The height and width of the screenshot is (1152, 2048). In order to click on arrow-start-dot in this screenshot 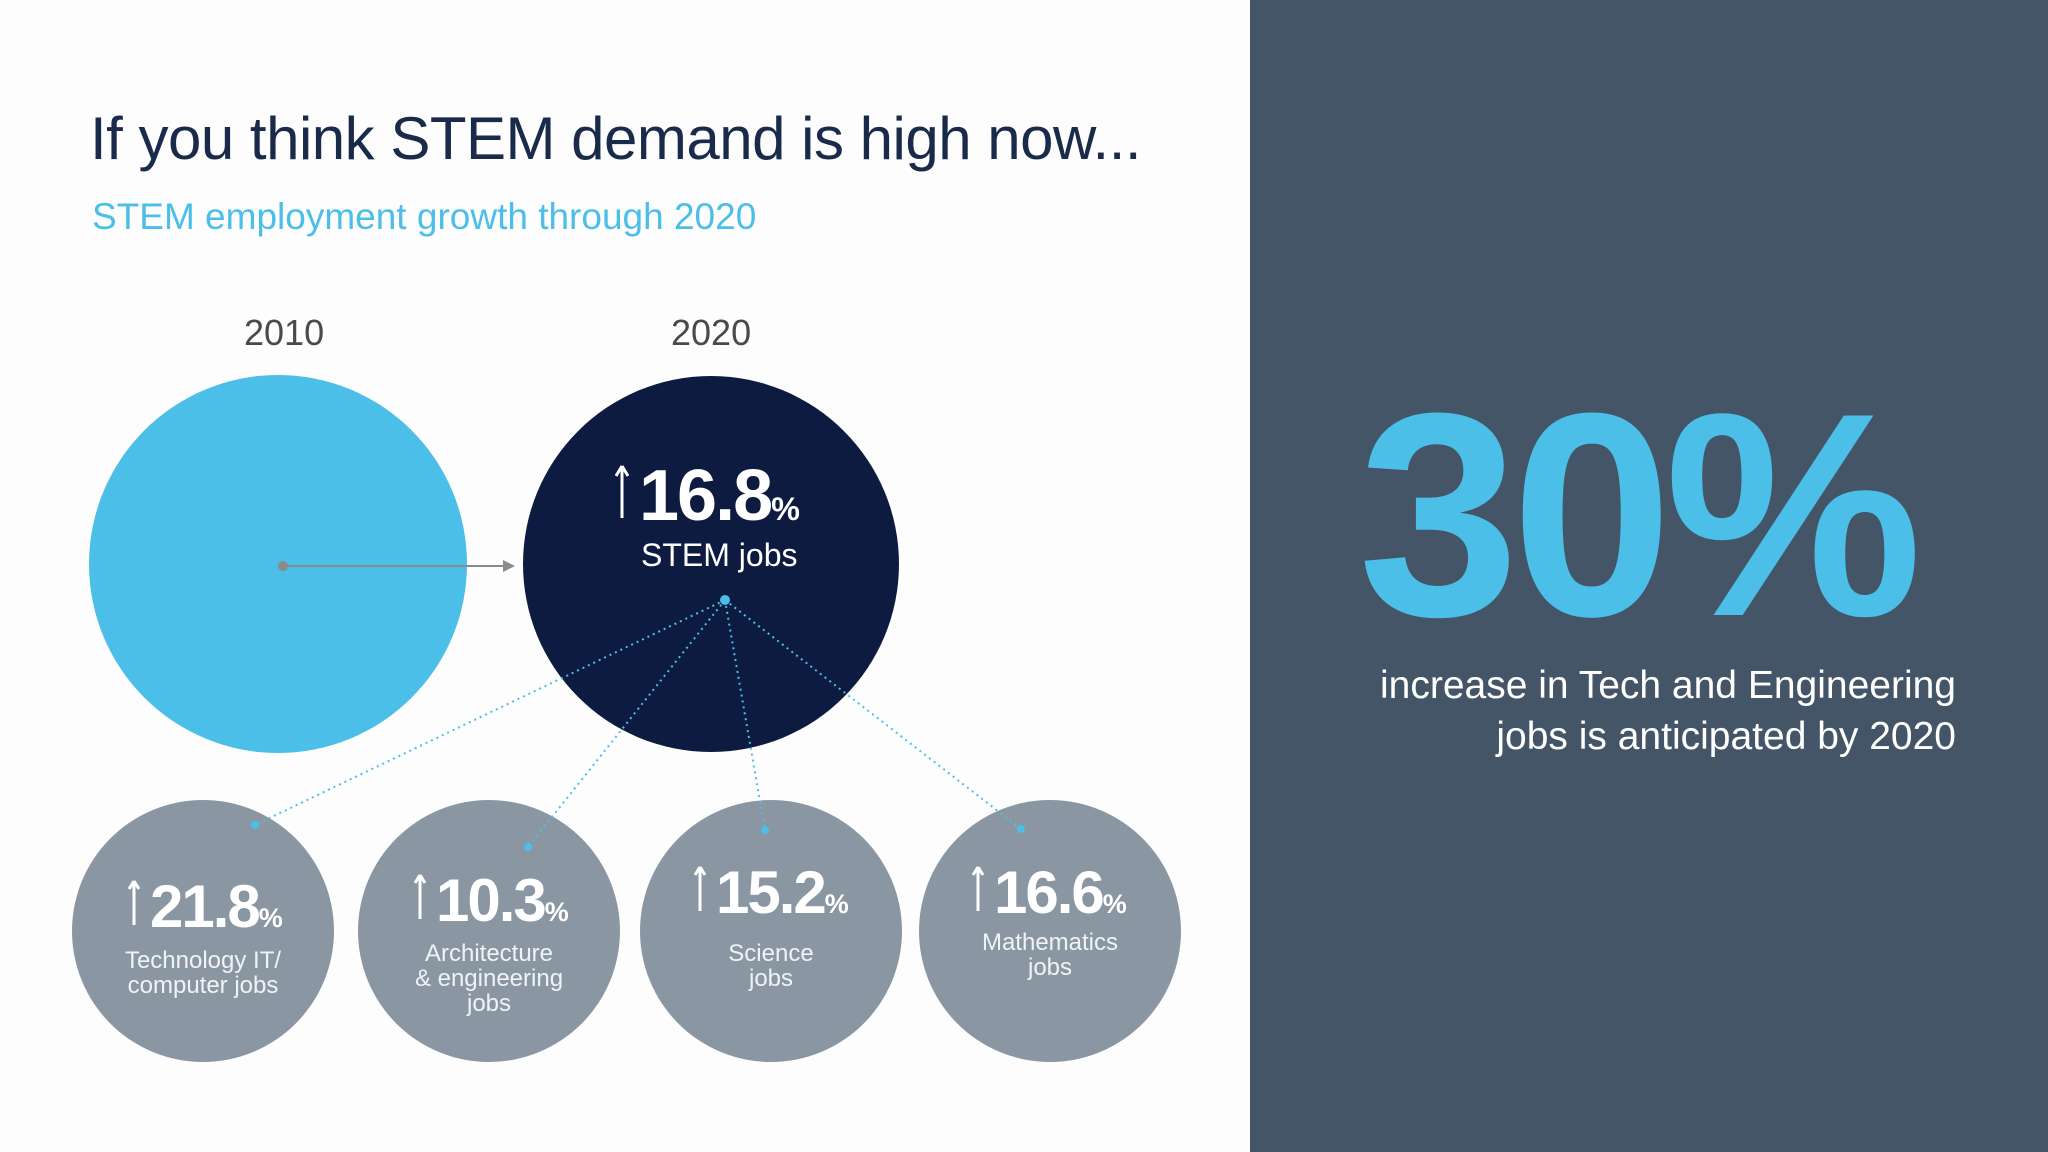, I will do `click(283, 566)`.